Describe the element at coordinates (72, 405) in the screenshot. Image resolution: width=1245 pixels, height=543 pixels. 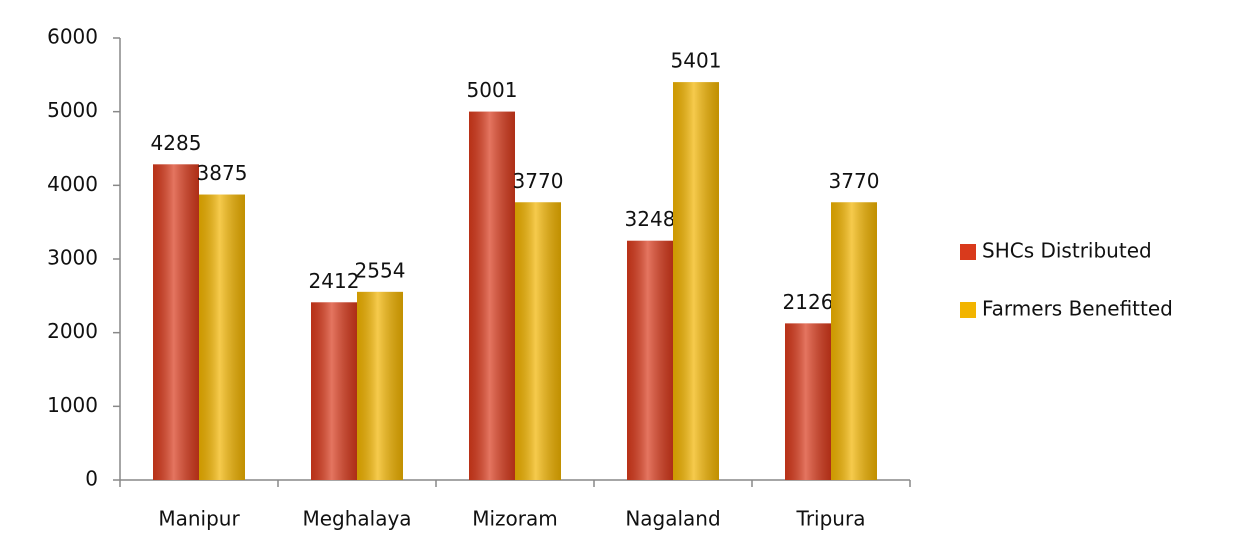
I see `y-tick-label: 1000` at that location.